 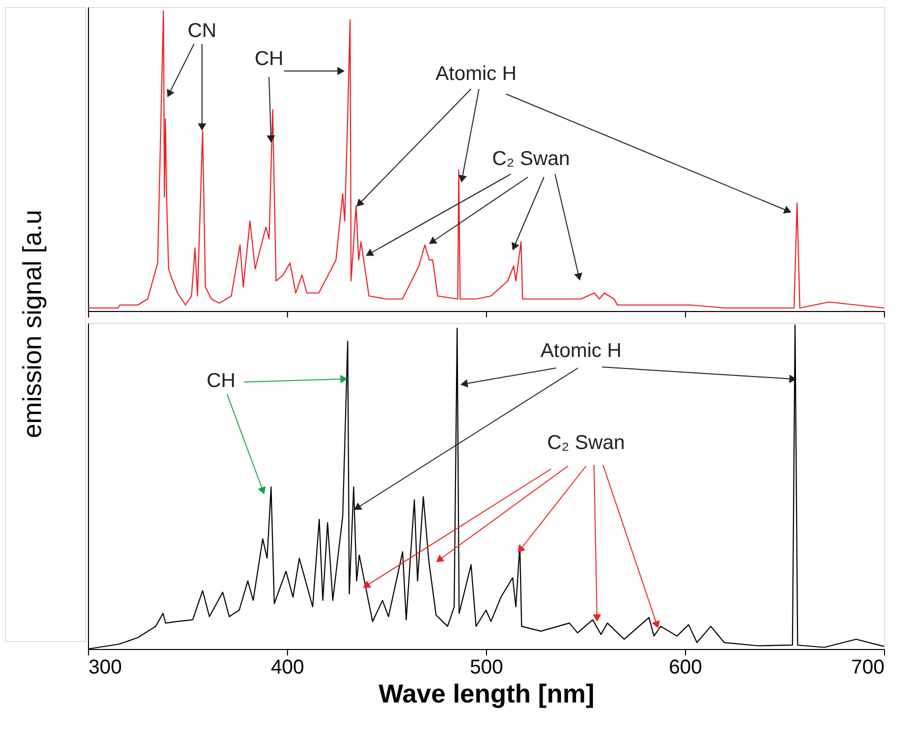 I want to click on x-tick-label: 600, so click(x=685, y=667).